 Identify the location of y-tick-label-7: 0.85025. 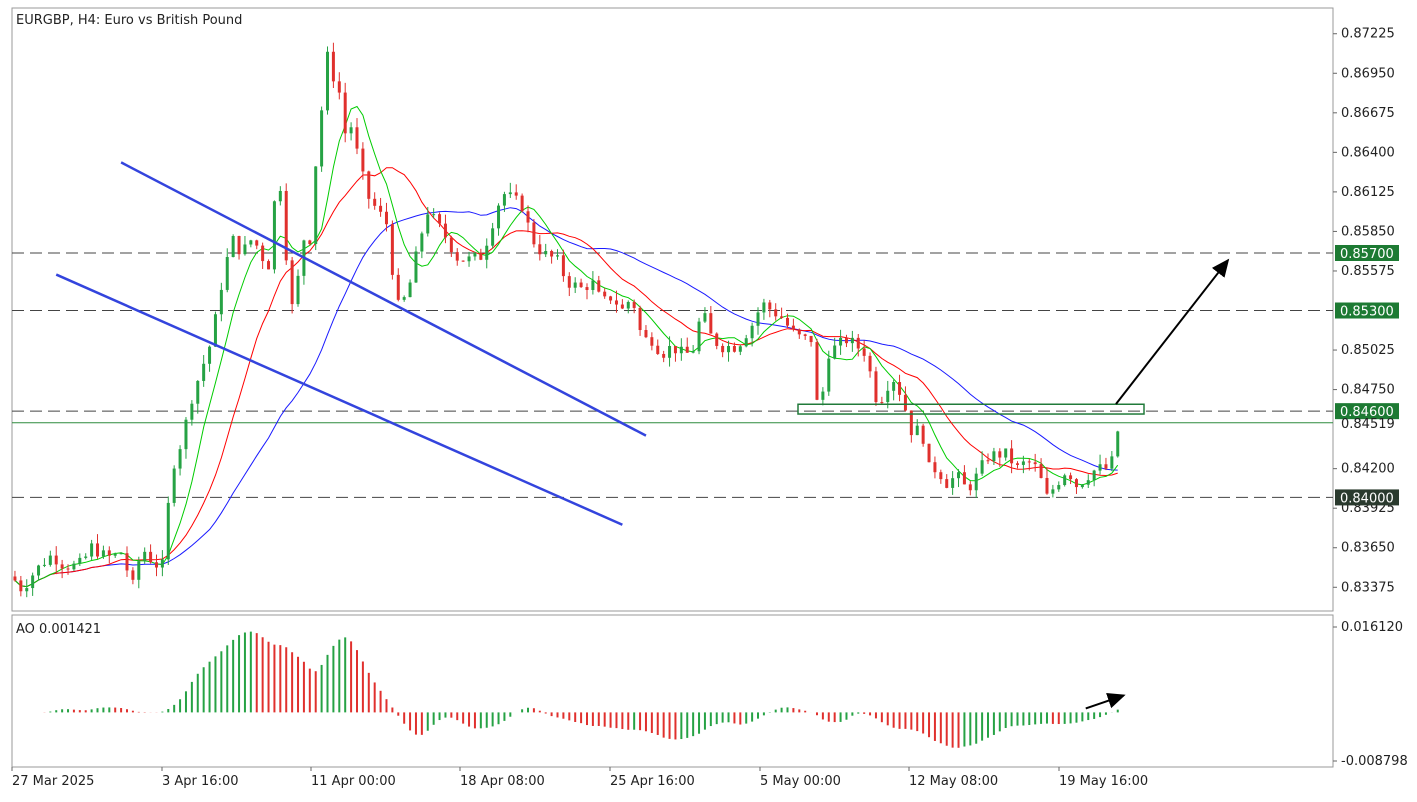
(1368, 350).